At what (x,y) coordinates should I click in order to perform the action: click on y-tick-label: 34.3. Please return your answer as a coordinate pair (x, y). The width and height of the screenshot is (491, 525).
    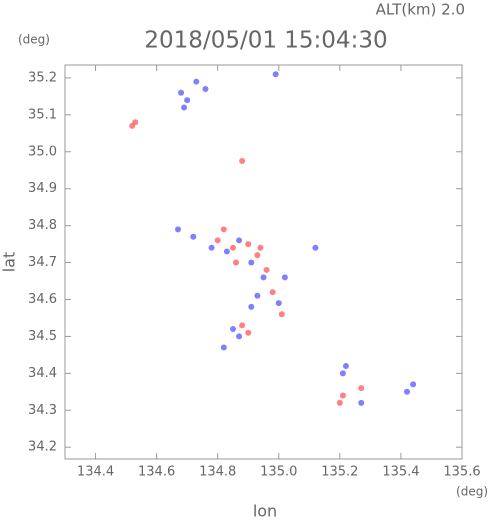
    Looking at the image, I should click on (42, 410).